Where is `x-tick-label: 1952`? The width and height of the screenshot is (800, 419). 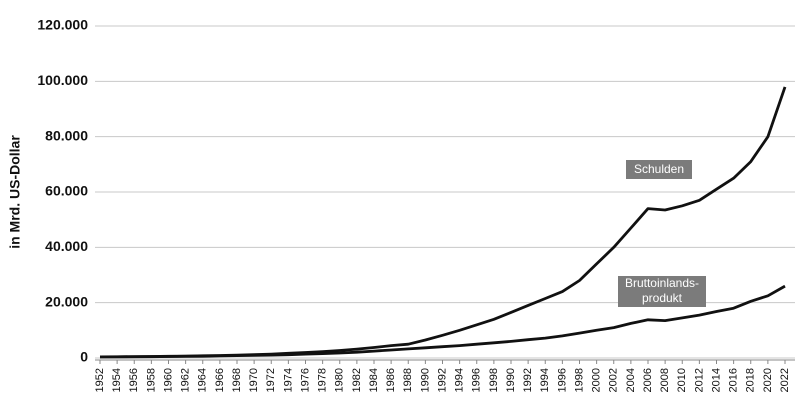
x-tick-label: 1952 is located at coordinates (100, 380).